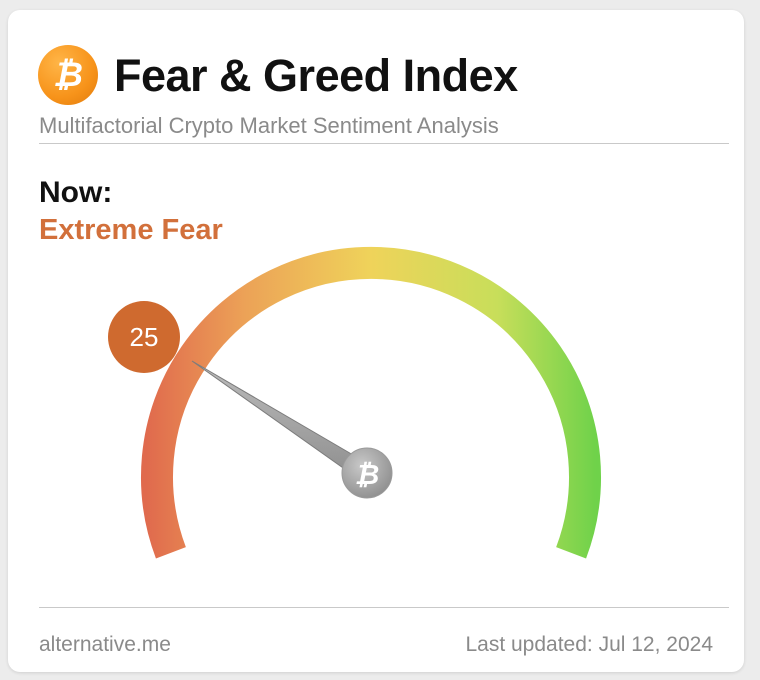 The width and height of the screenshot is (760, 680). What do you see at coordinates (316, 75) in the screenshot?
I see `page-title: Fear & Greed Index` at bounding box center [316, 75].